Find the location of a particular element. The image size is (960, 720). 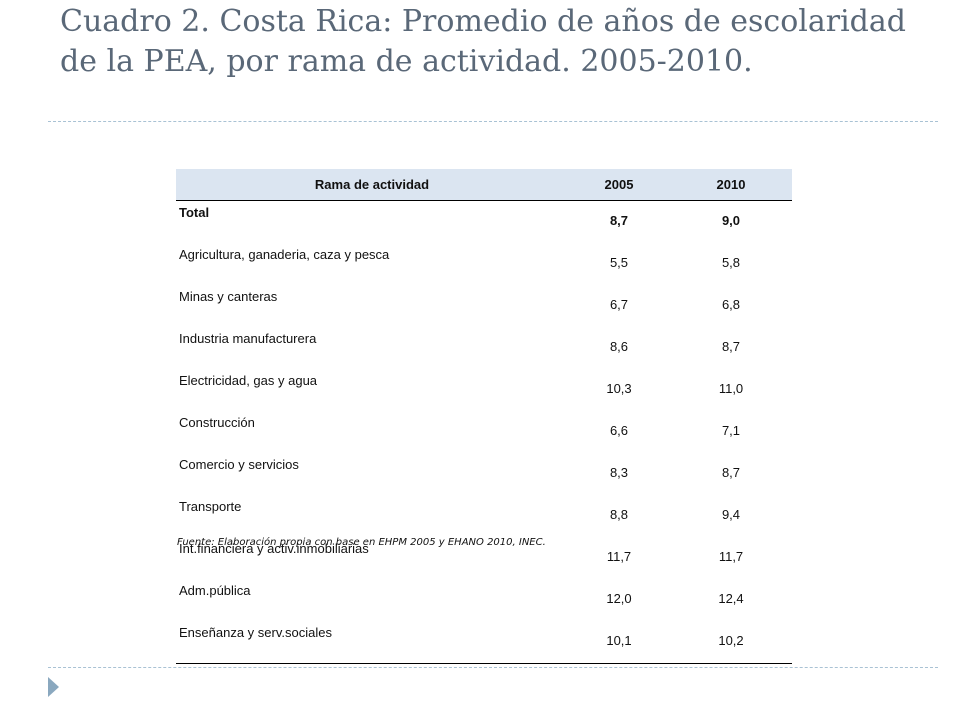

table-header-row: Rama de actividad 2005 2010 is located at coordinates (484, 185).